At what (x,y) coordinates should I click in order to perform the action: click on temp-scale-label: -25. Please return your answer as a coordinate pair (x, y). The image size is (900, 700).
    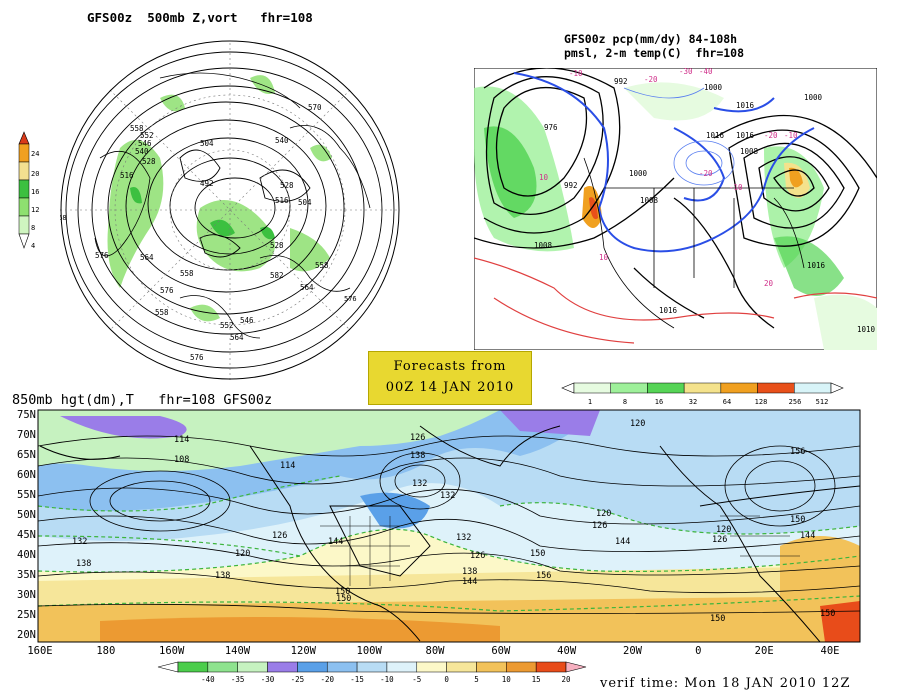
    Looking at the image, I should click on (298, 679).